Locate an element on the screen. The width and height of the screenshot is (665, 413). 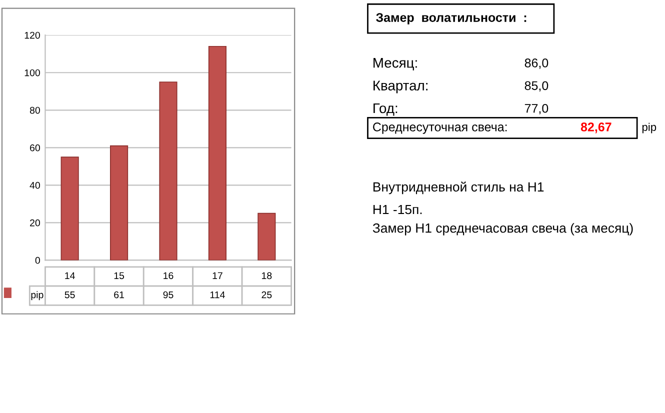
data-label: 55 is located at coordinates (69, 294).